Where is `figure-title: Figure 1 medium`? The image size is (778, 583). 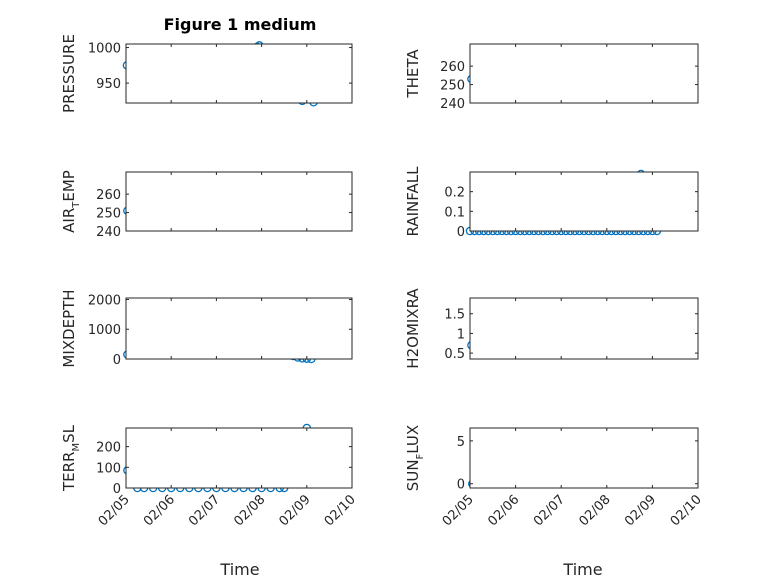 figure-title: Figure 1 medium is located at coordinates (240, 24).